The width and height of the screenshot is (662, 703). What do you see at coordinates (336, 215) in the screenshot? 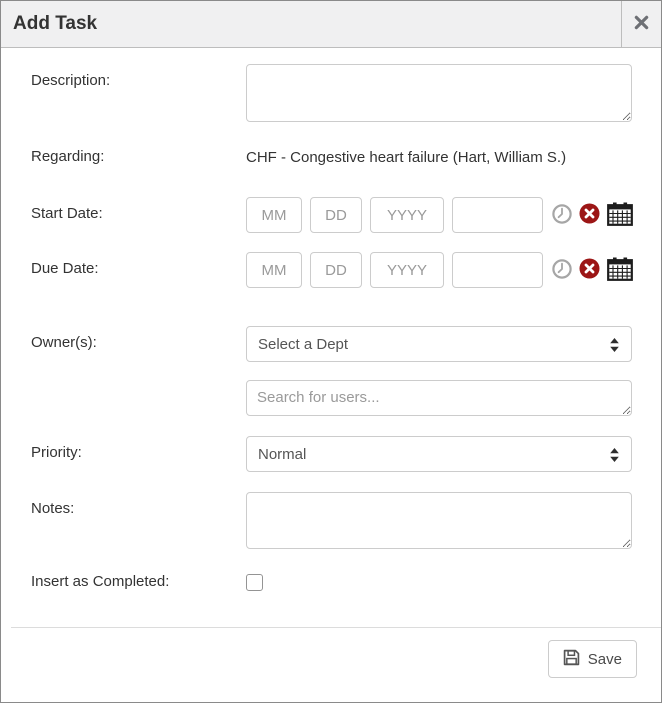
I see `start-day-input` at bounding box center [336, 215].